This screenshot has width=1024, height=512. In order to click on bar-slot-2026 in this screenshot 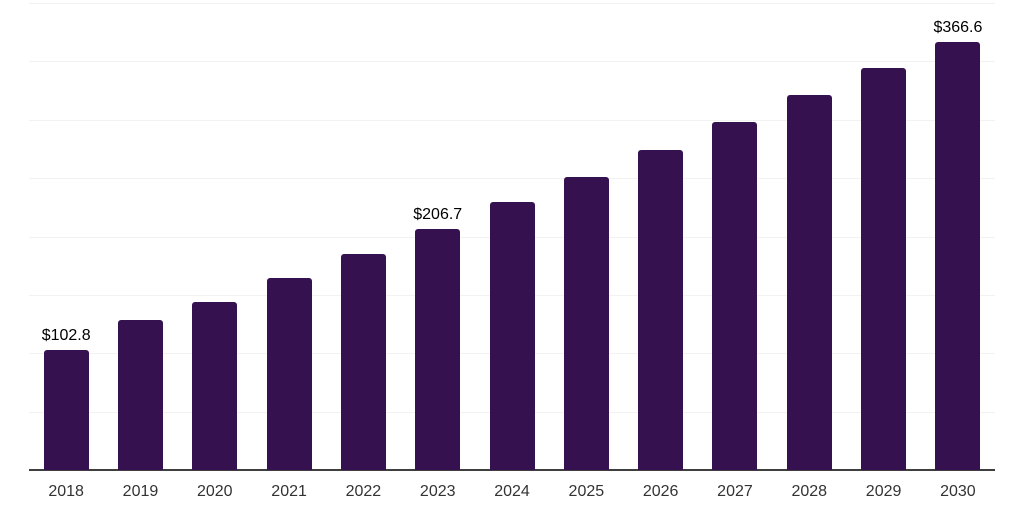, I will do `click(661, 236)`.